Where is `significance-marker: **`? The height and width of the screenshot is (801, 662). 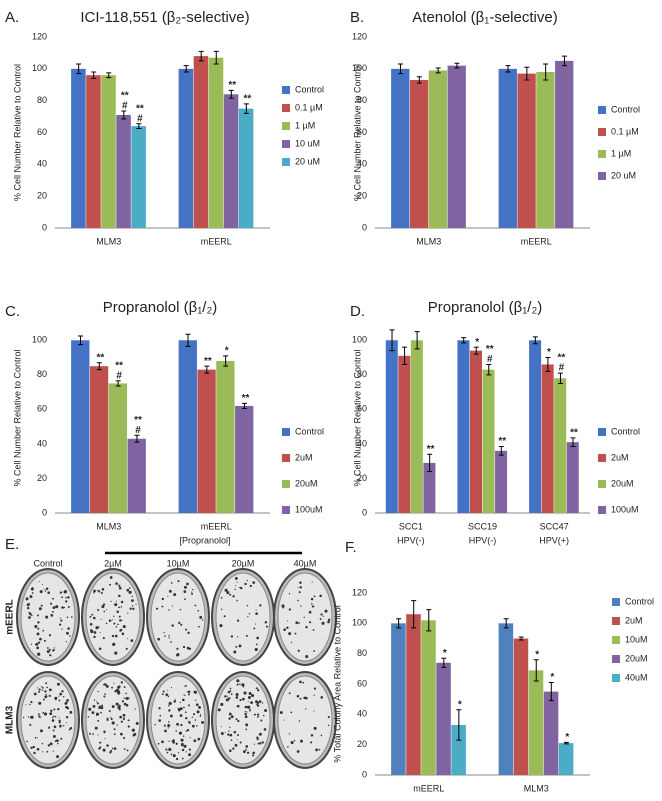
significance-marker: ** is located at coordinates (119, 366).